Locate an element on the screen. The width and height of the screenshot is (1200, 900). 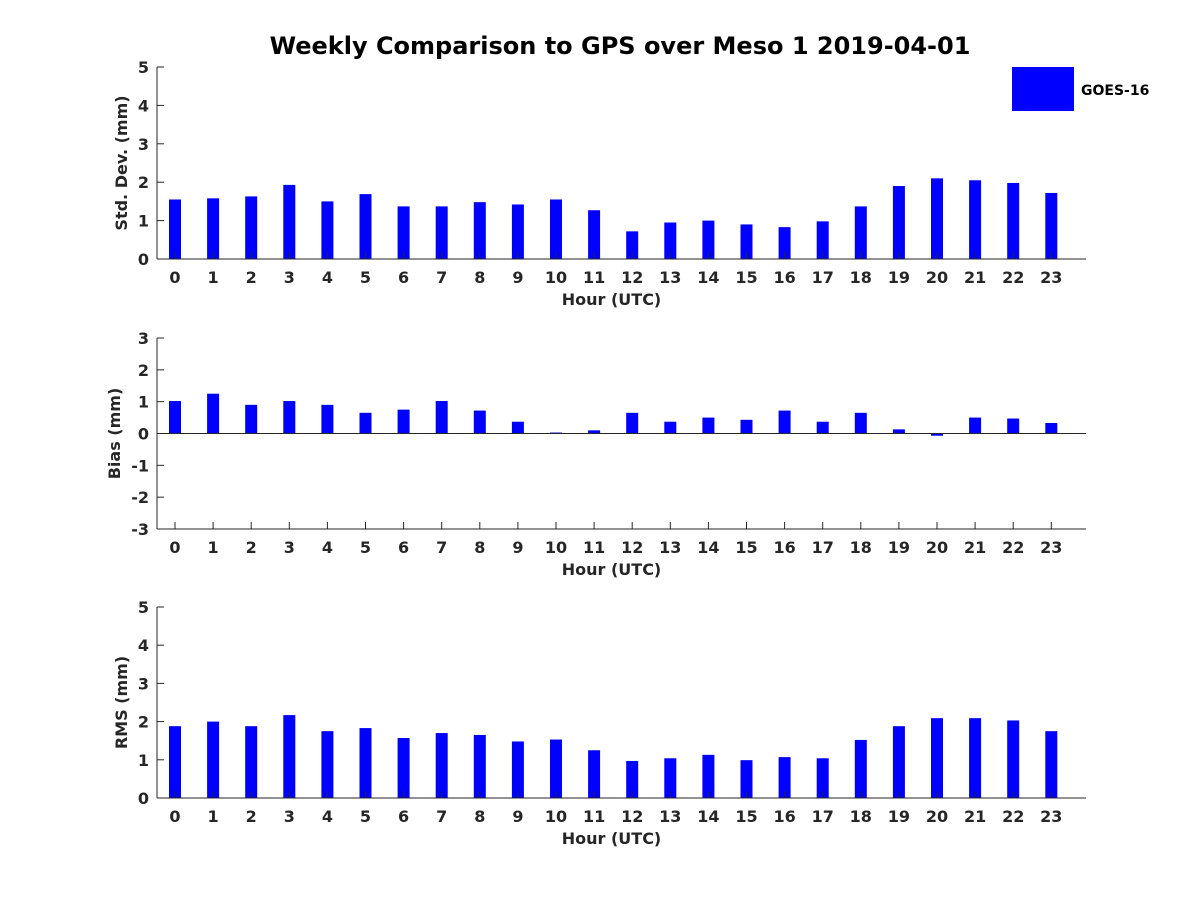
y-axis-label: Std. Dev. (mm) is located at coordinates (121, 162).